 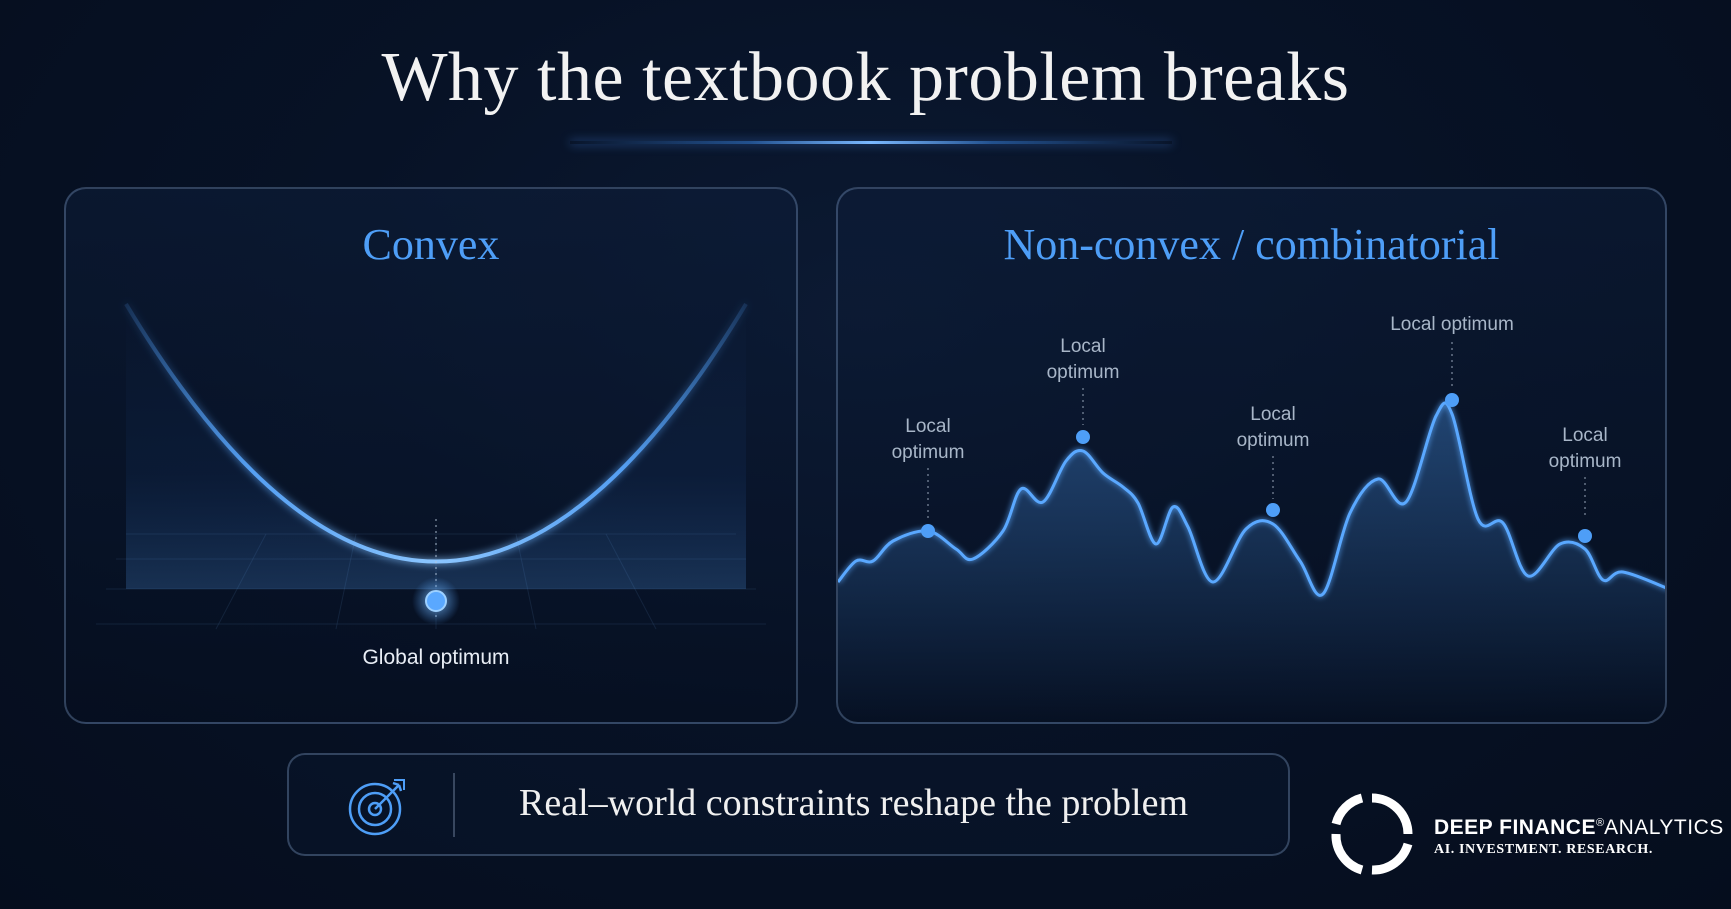 I want to click on convex-panel-title: Convex, so click(x=431, y=244).